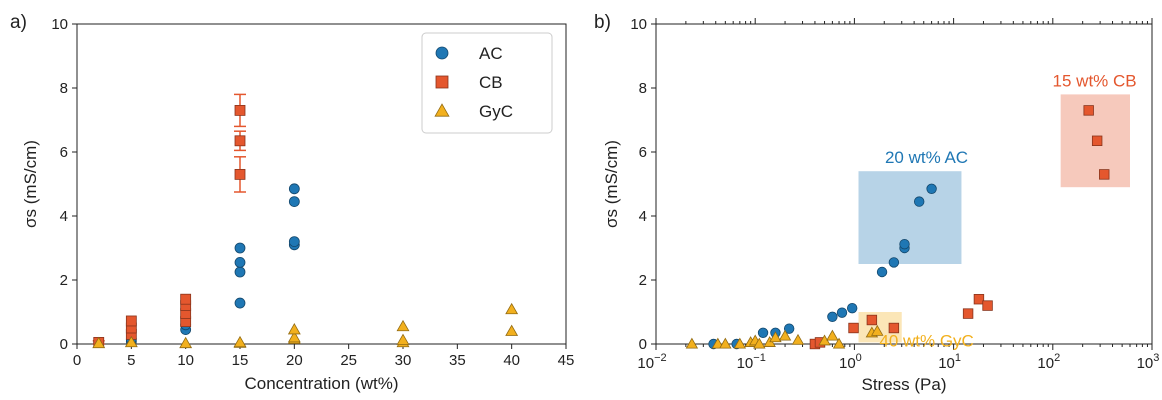 This screenshot has height=400, width=1162. Describe the element at coordinates (442, 82) in the screenshot. I see `legend-marker-cb` at that location.